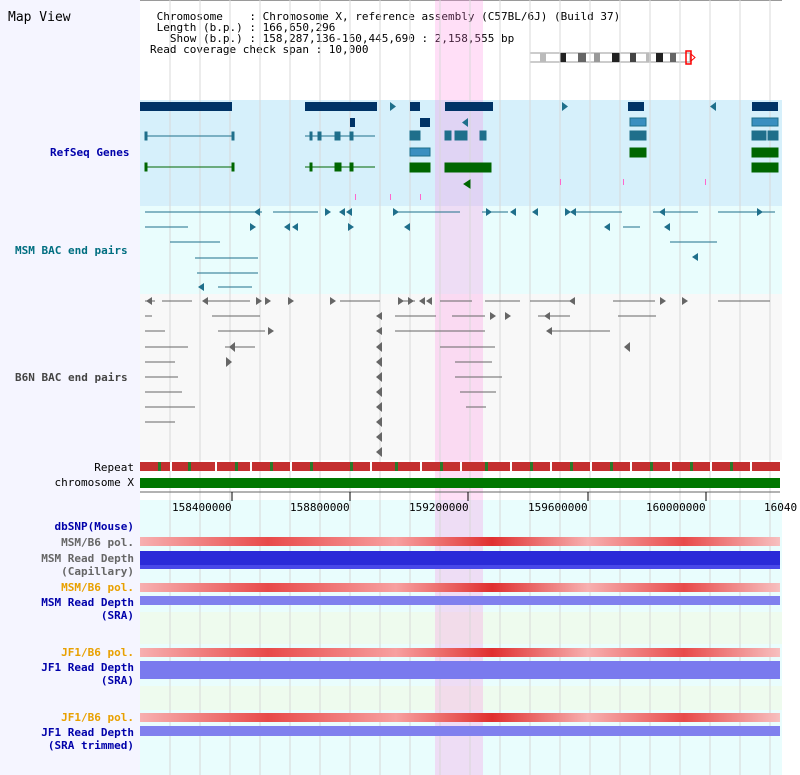 Image resolution: width=800 pixels, height=775 pixels. Describe the element at coordinates (39, 17) in the screenshot. I see `page-title: Map View` at that location.